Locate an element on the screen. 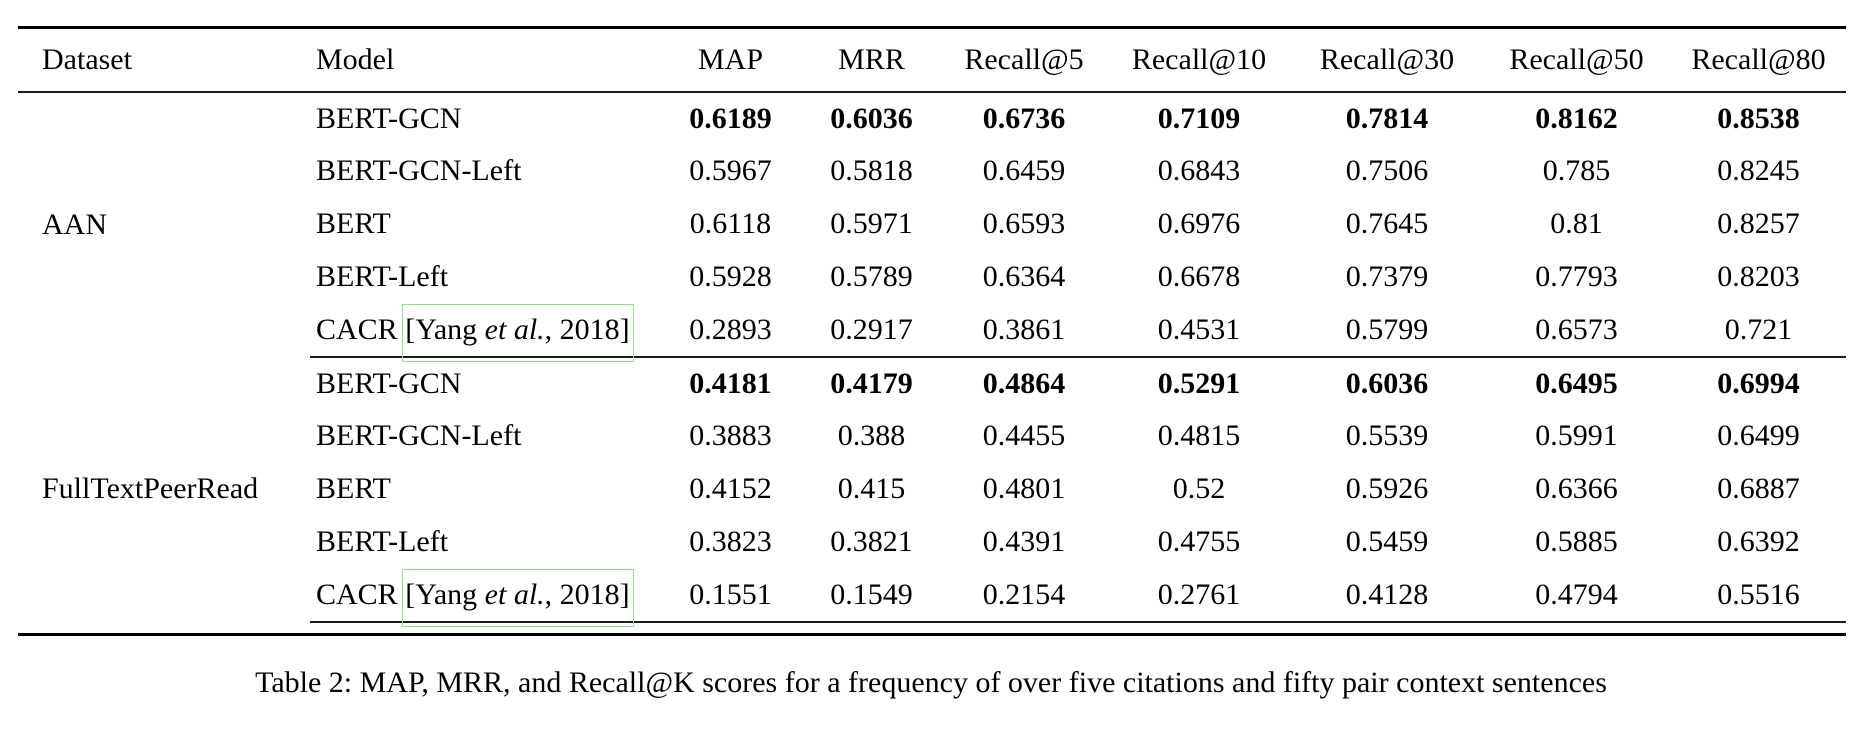 The image size is (1862, 756). metric-value: 0.4128 is located at coordinates (1387, 595).